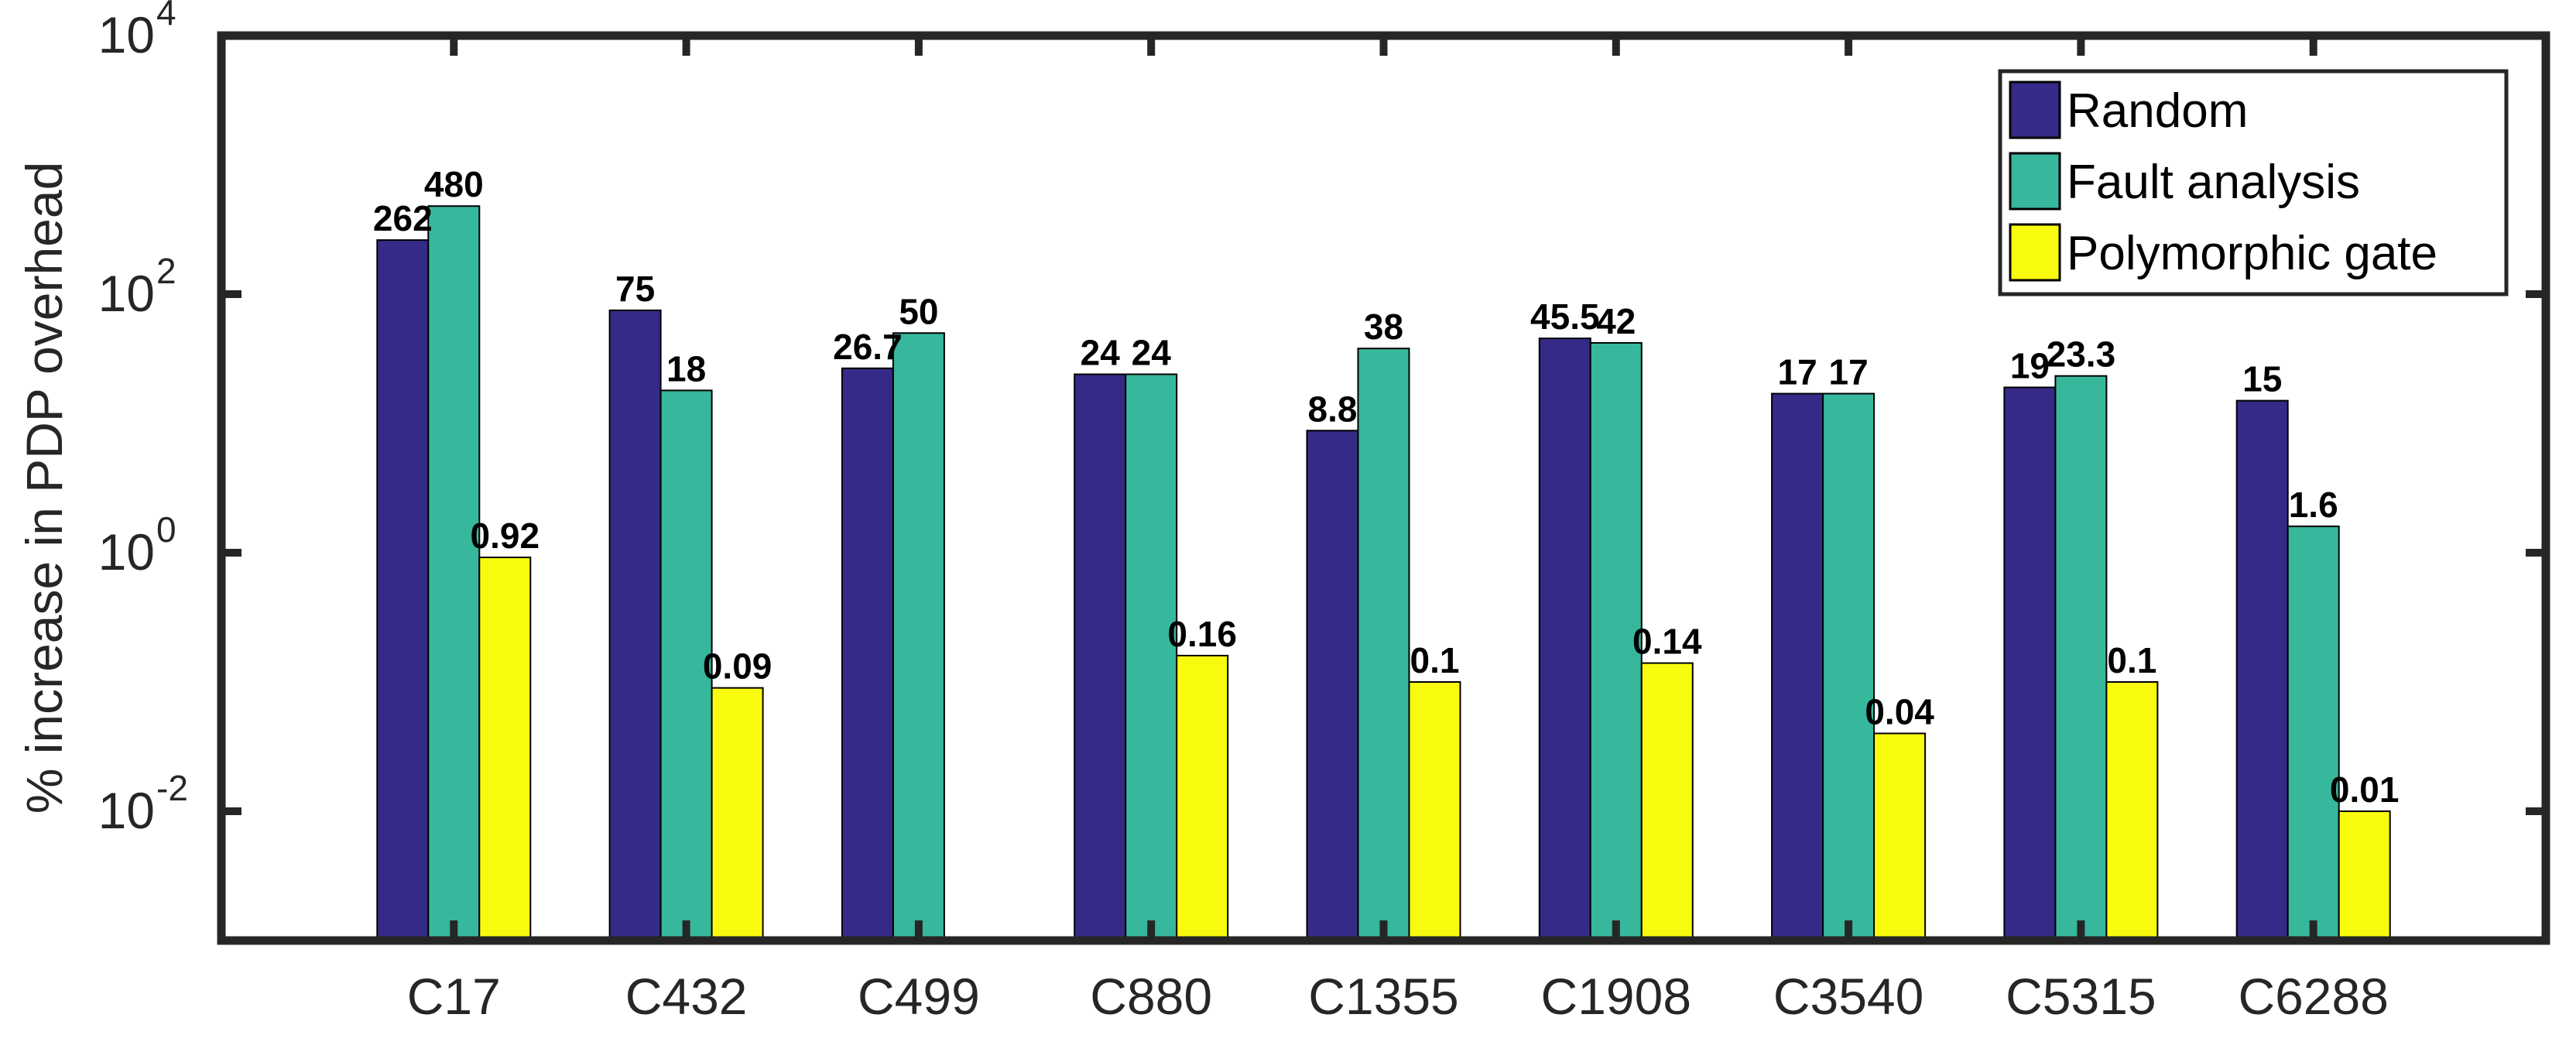  Describe the element at coordinates (1383, 997) in the screenshot. I see `x-tick-label: C1355` at that location.